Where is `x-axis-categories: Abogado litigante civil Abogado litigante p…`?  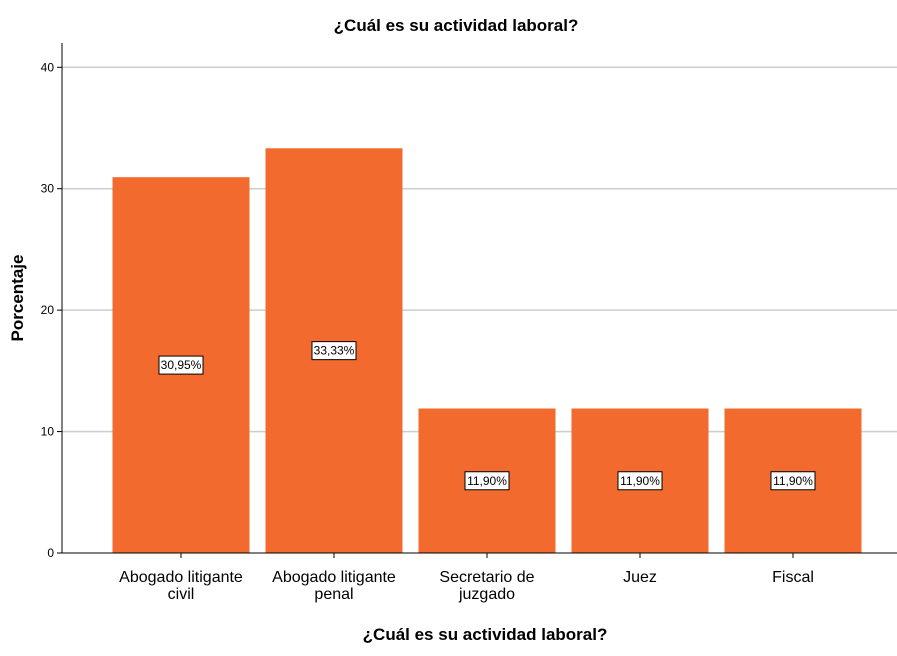
x-axis-categories: Abogado litigante civil Abogado litigante p… is located at coordinates (466, 586).